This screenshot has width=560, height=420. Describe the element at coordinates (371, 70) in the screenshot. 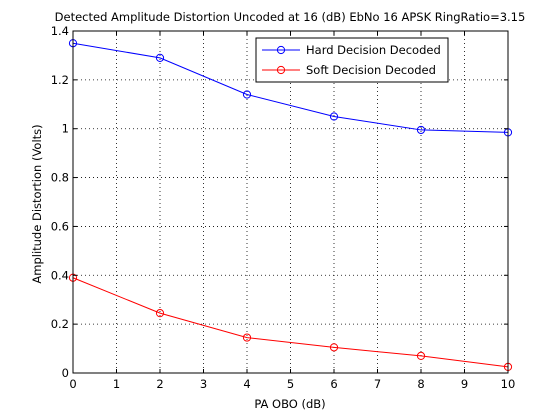

I see `legend-label: Soft Decision Decoded` at that location.